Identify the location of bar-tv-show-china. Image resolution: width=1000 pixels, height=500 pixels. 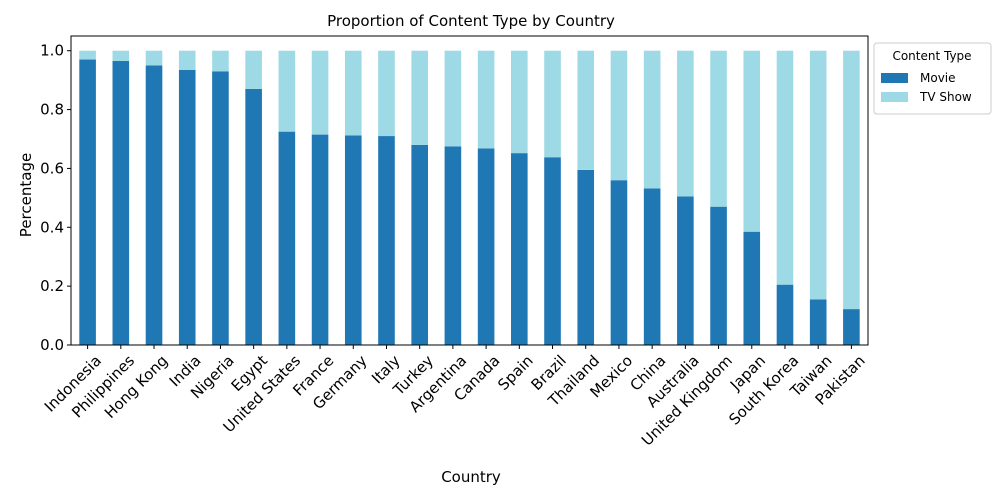
(652, 119).